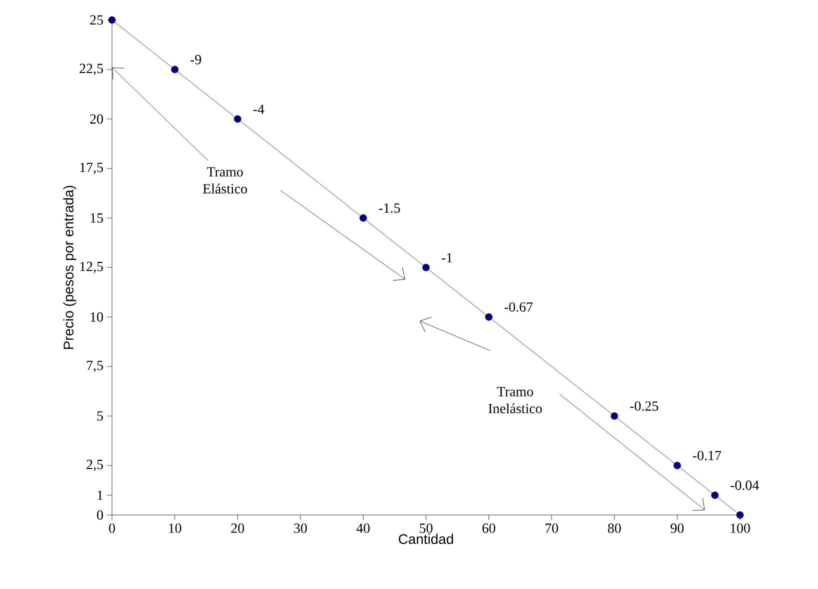 The image size is (818, 589). Describe the element at coordinates (69, 267) in the screenshot. I see `y-axis-title: Precio (pesos por entrada)` at that location.